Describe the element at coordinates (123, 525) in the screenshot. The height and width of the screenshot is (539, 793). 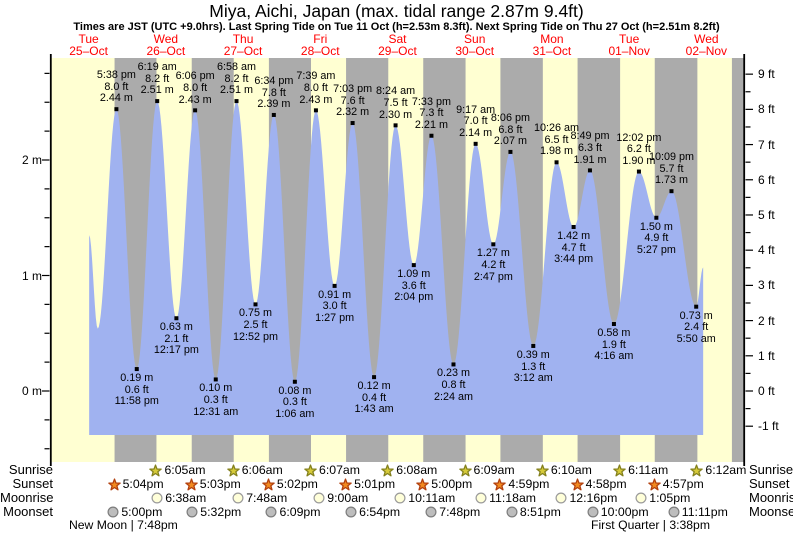
I see `moon-phase-caption: New Moon | 7:48pm` at that location.